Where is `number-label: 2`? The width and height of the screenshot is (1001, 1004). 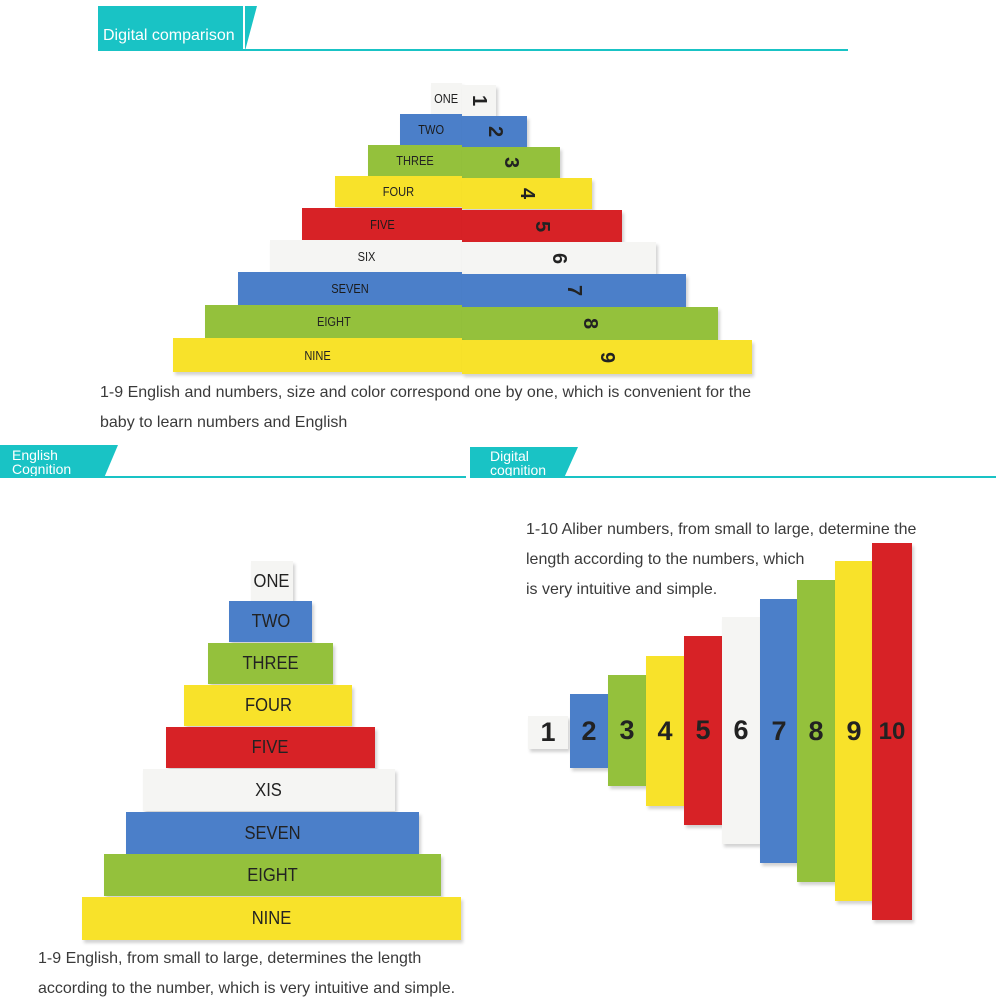
number-label: 2 is located at coordinates (495, 131).